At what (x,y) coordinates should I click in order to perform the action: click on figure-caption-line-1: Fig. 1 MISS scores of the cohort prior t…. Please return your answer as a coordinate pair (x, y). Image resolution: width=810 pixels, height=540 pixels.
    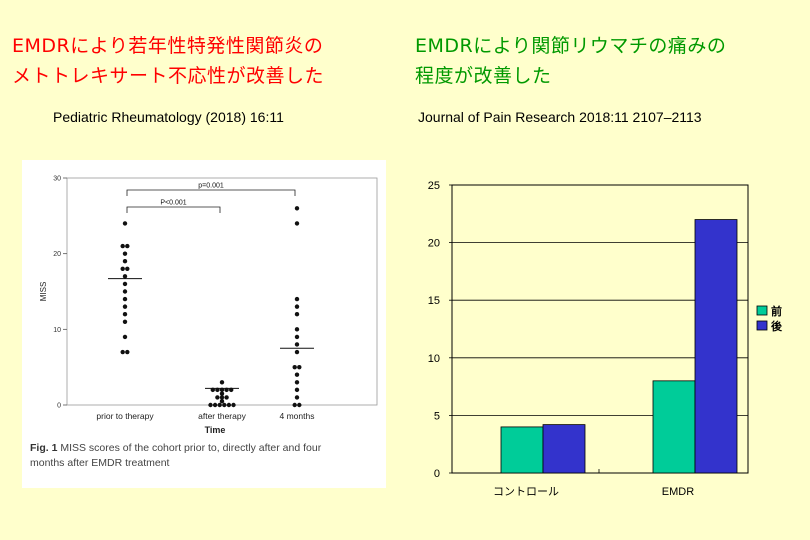
    Looking at the image, I should click on (176, 448).